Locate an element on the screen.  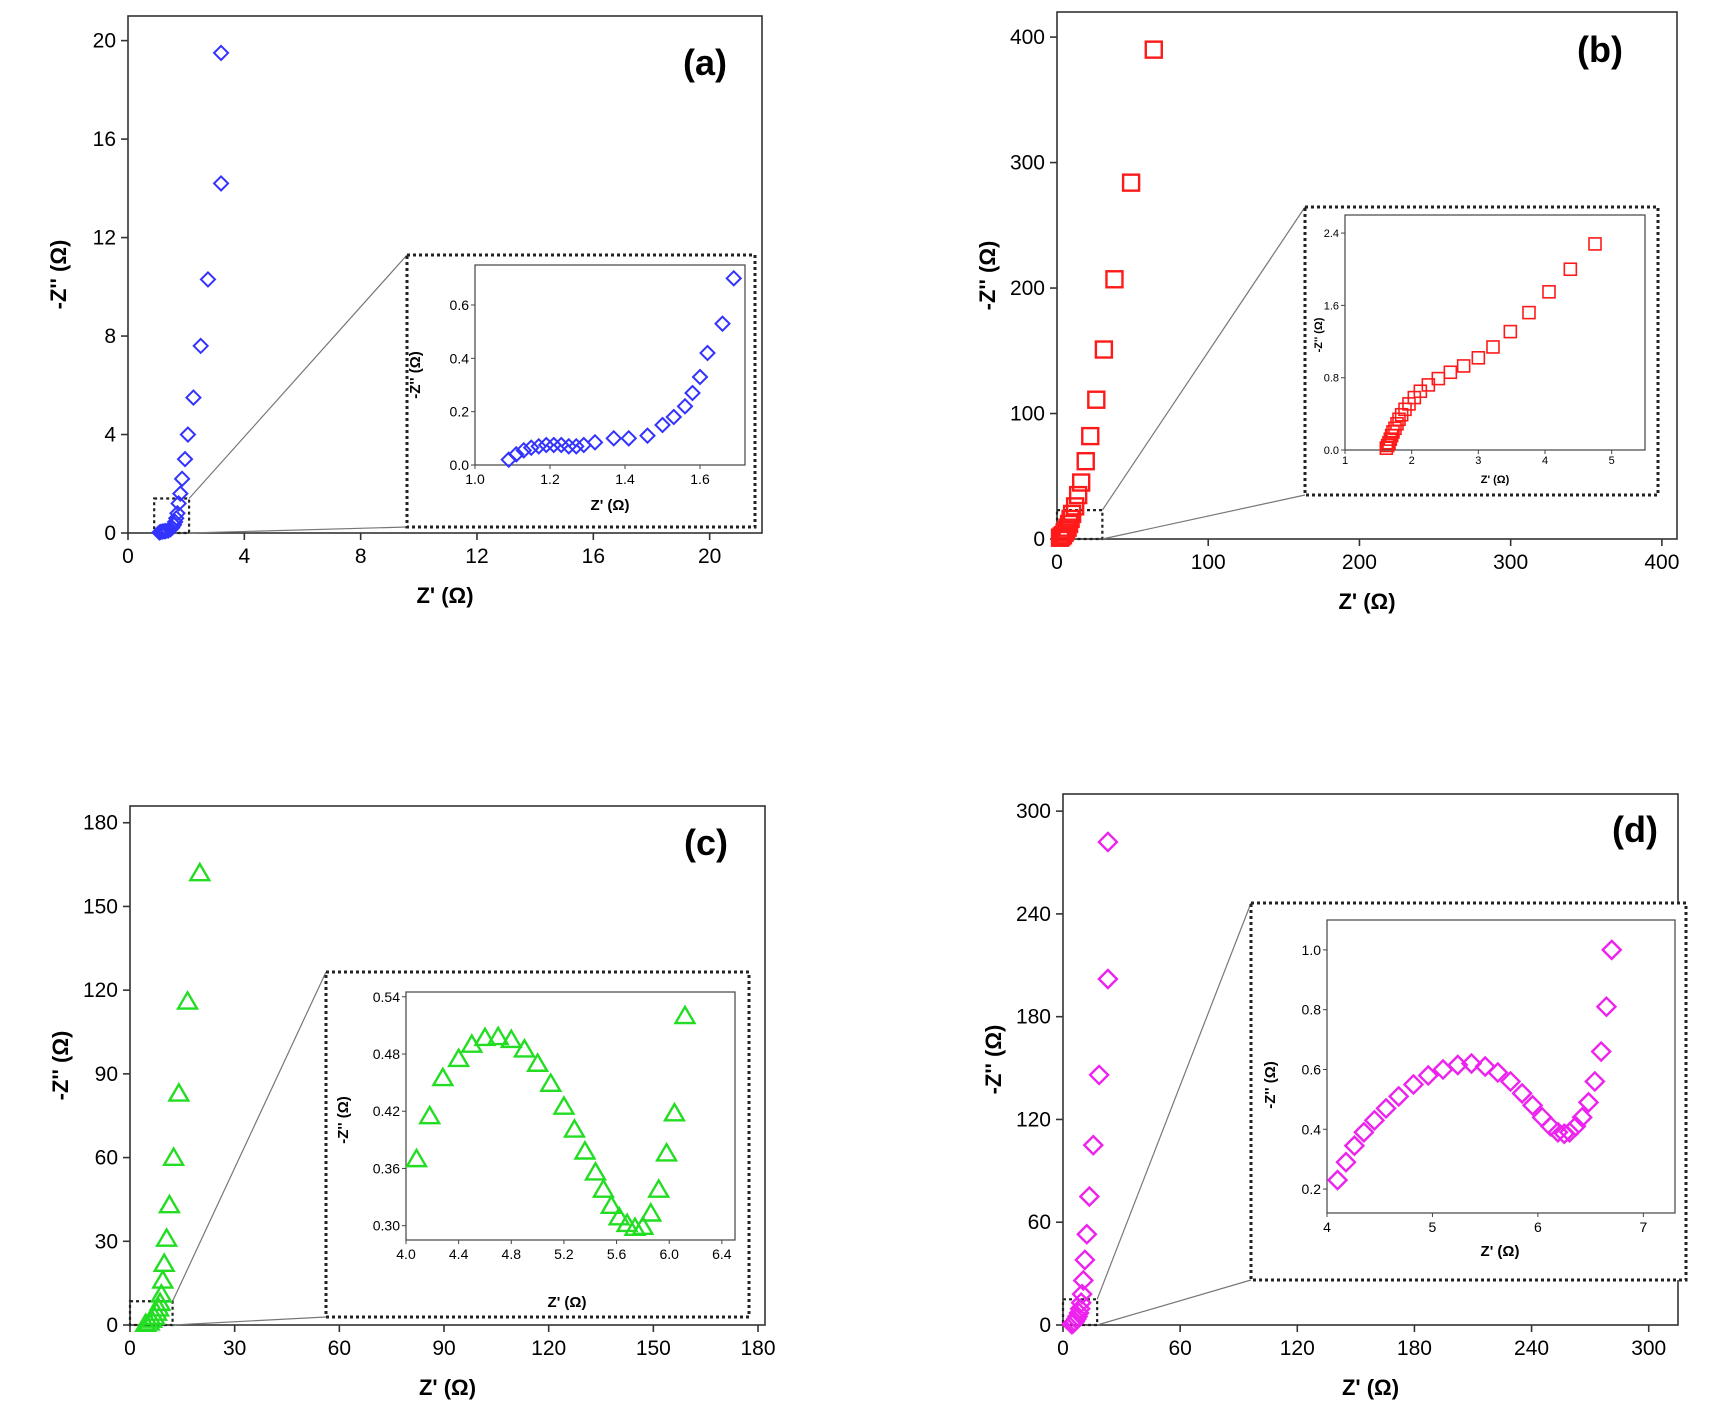
panel-label: (c) is located at coordinates (706, 842).